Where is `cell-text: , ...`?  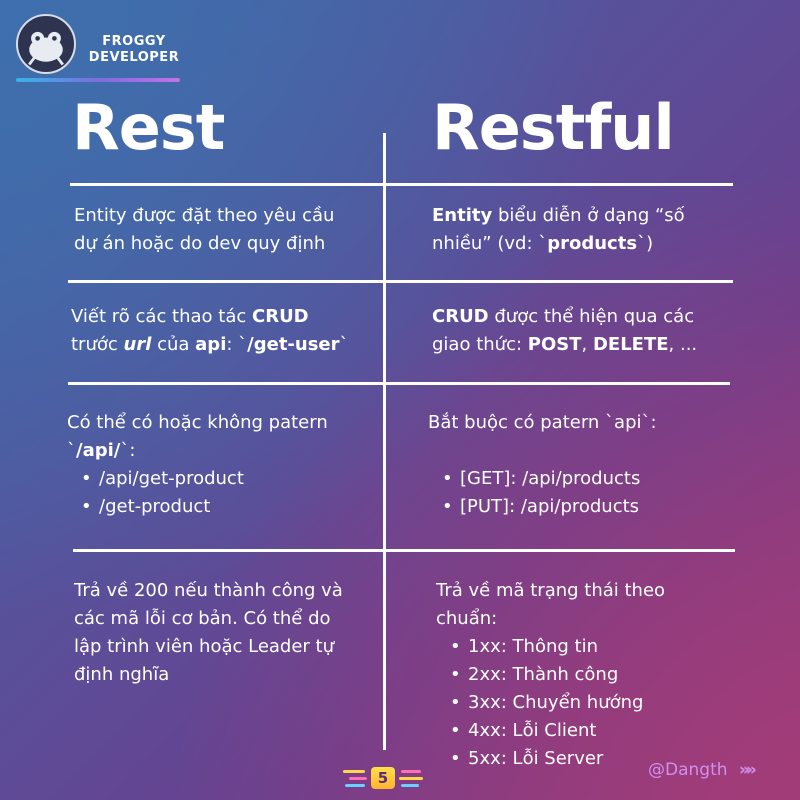
cell-text: , ... is located at coordinates (683, 344).